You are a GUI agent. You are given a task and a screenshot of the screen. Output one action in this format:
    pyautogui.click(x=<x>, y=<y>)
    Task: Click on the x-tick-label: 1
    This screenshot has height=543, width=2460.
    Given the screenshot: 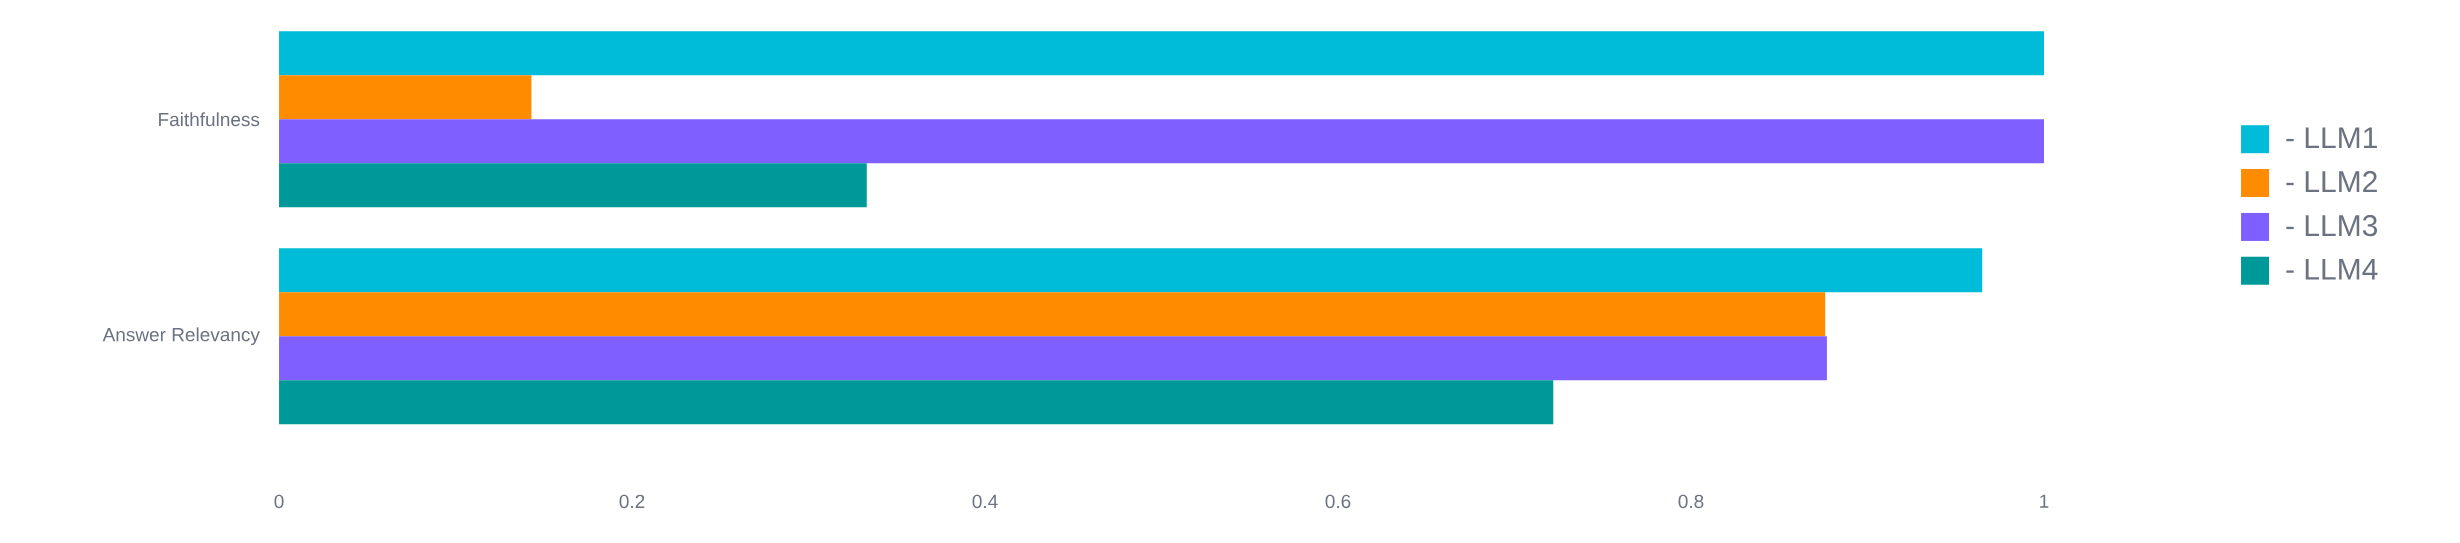 What is the action you would take?
    pyautogui.click(x=2044, y=501)
    